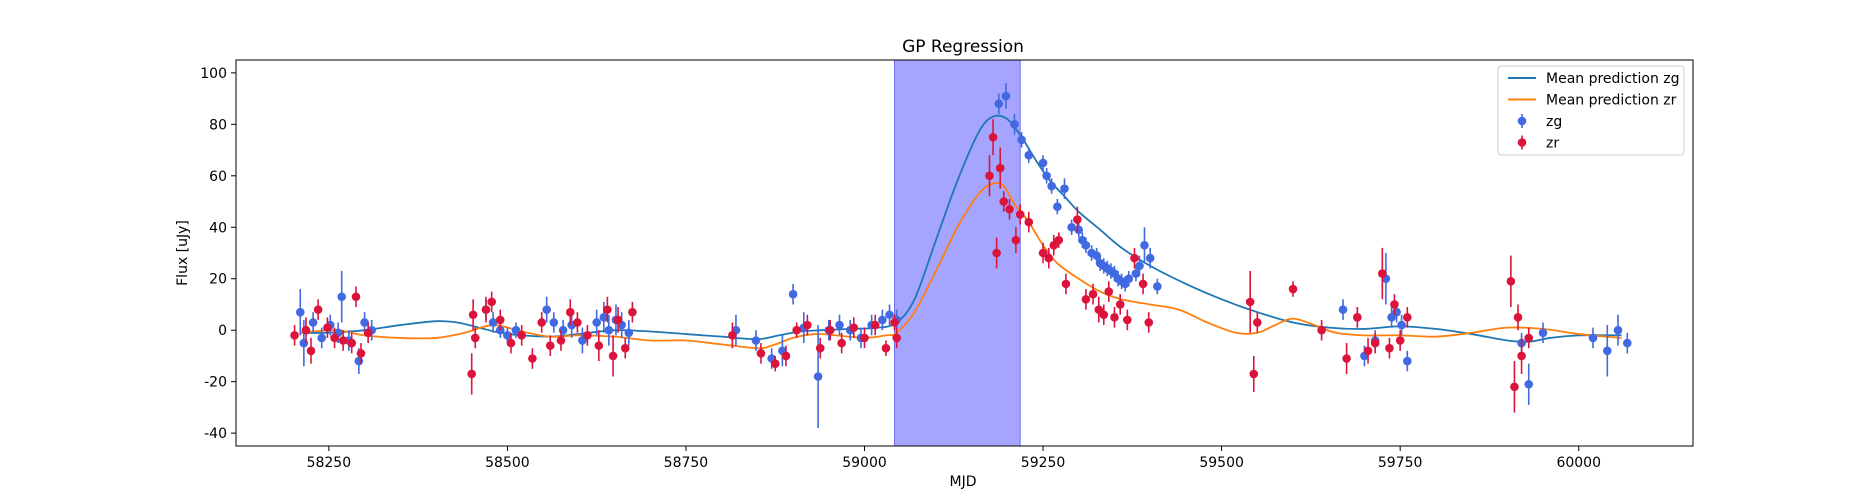 The width and height of the screenshot is (1875, 500). What do you see at coordinates (215, 434) in the screenshot?
I see `y-tick-label: -40` at bounding box center [215, 434].